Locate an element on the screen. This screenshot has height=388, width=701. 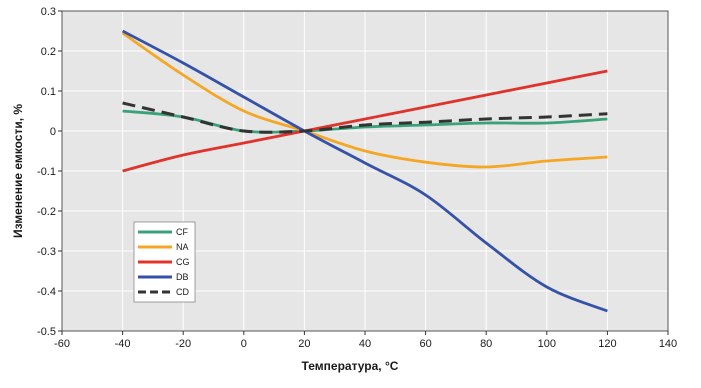
legend-label-cf: CF is located at coordinates (182, 232).